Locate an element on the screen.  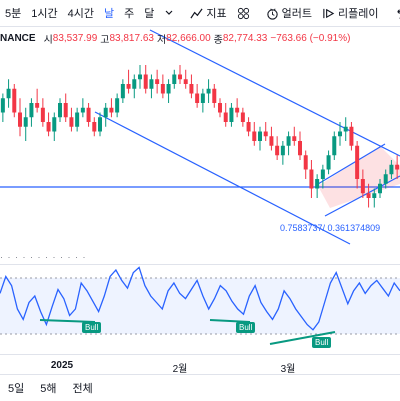
interval-week: 주 is located at coordinates (129, 14).